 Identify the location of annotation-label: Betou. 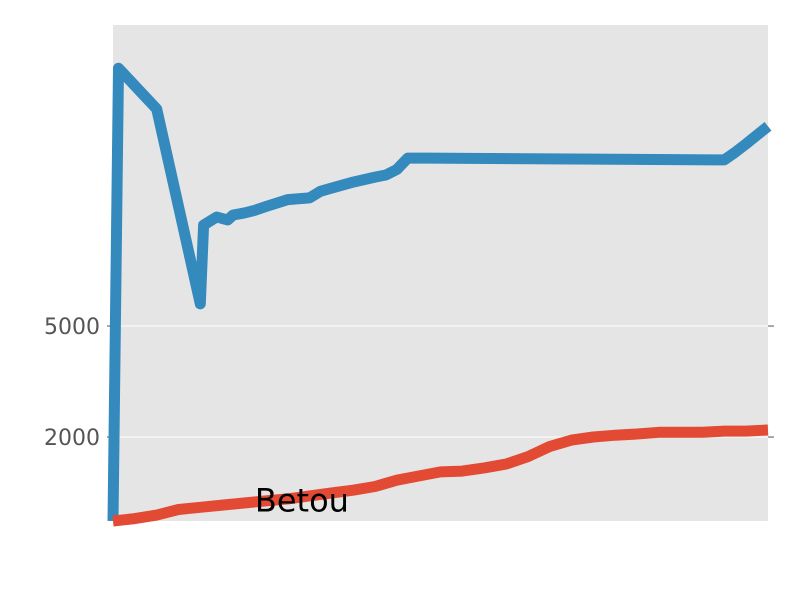
(302, 501).